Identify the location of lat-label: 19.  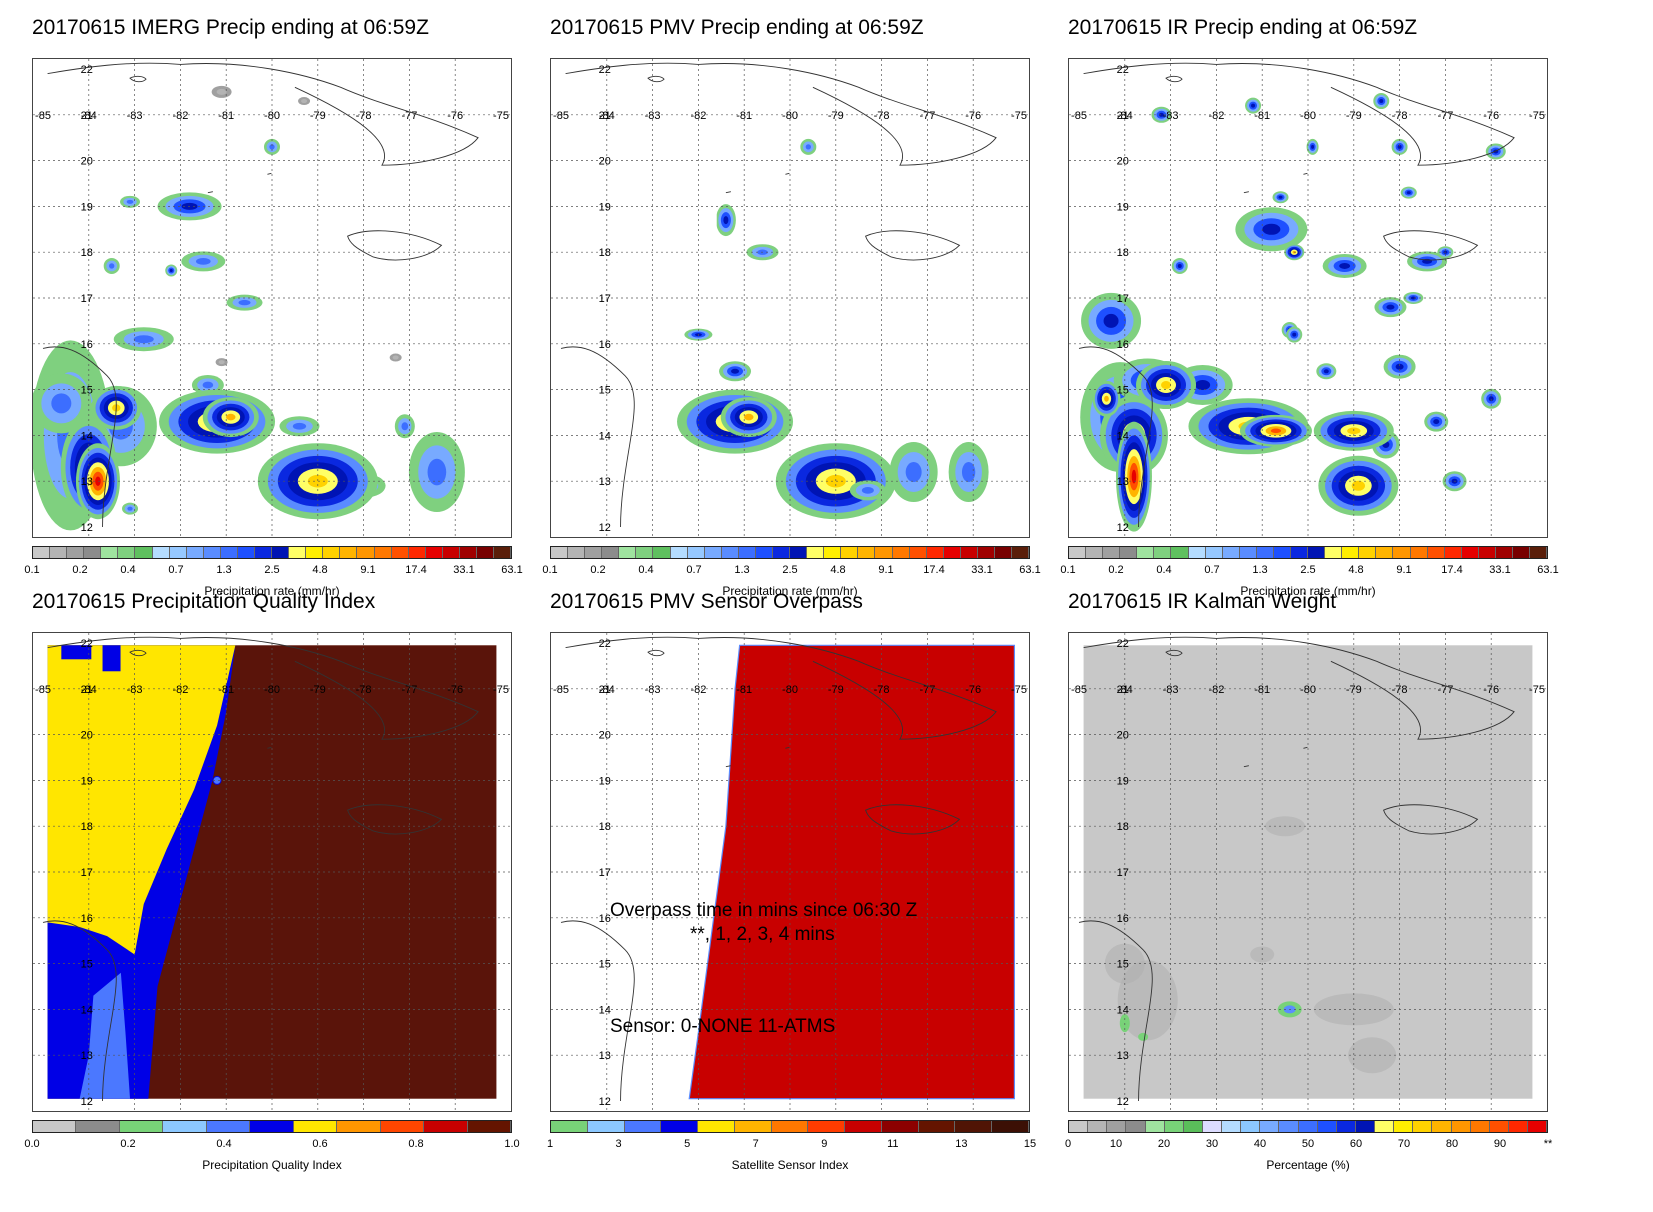
(605, 781).